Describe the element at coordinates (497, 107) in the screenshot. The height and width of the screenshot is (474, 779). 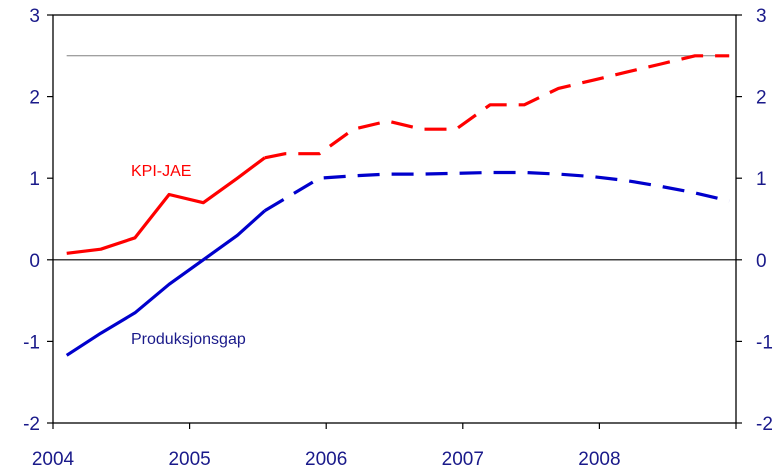
I see `series-line-kpi-jae-projection` at that location.